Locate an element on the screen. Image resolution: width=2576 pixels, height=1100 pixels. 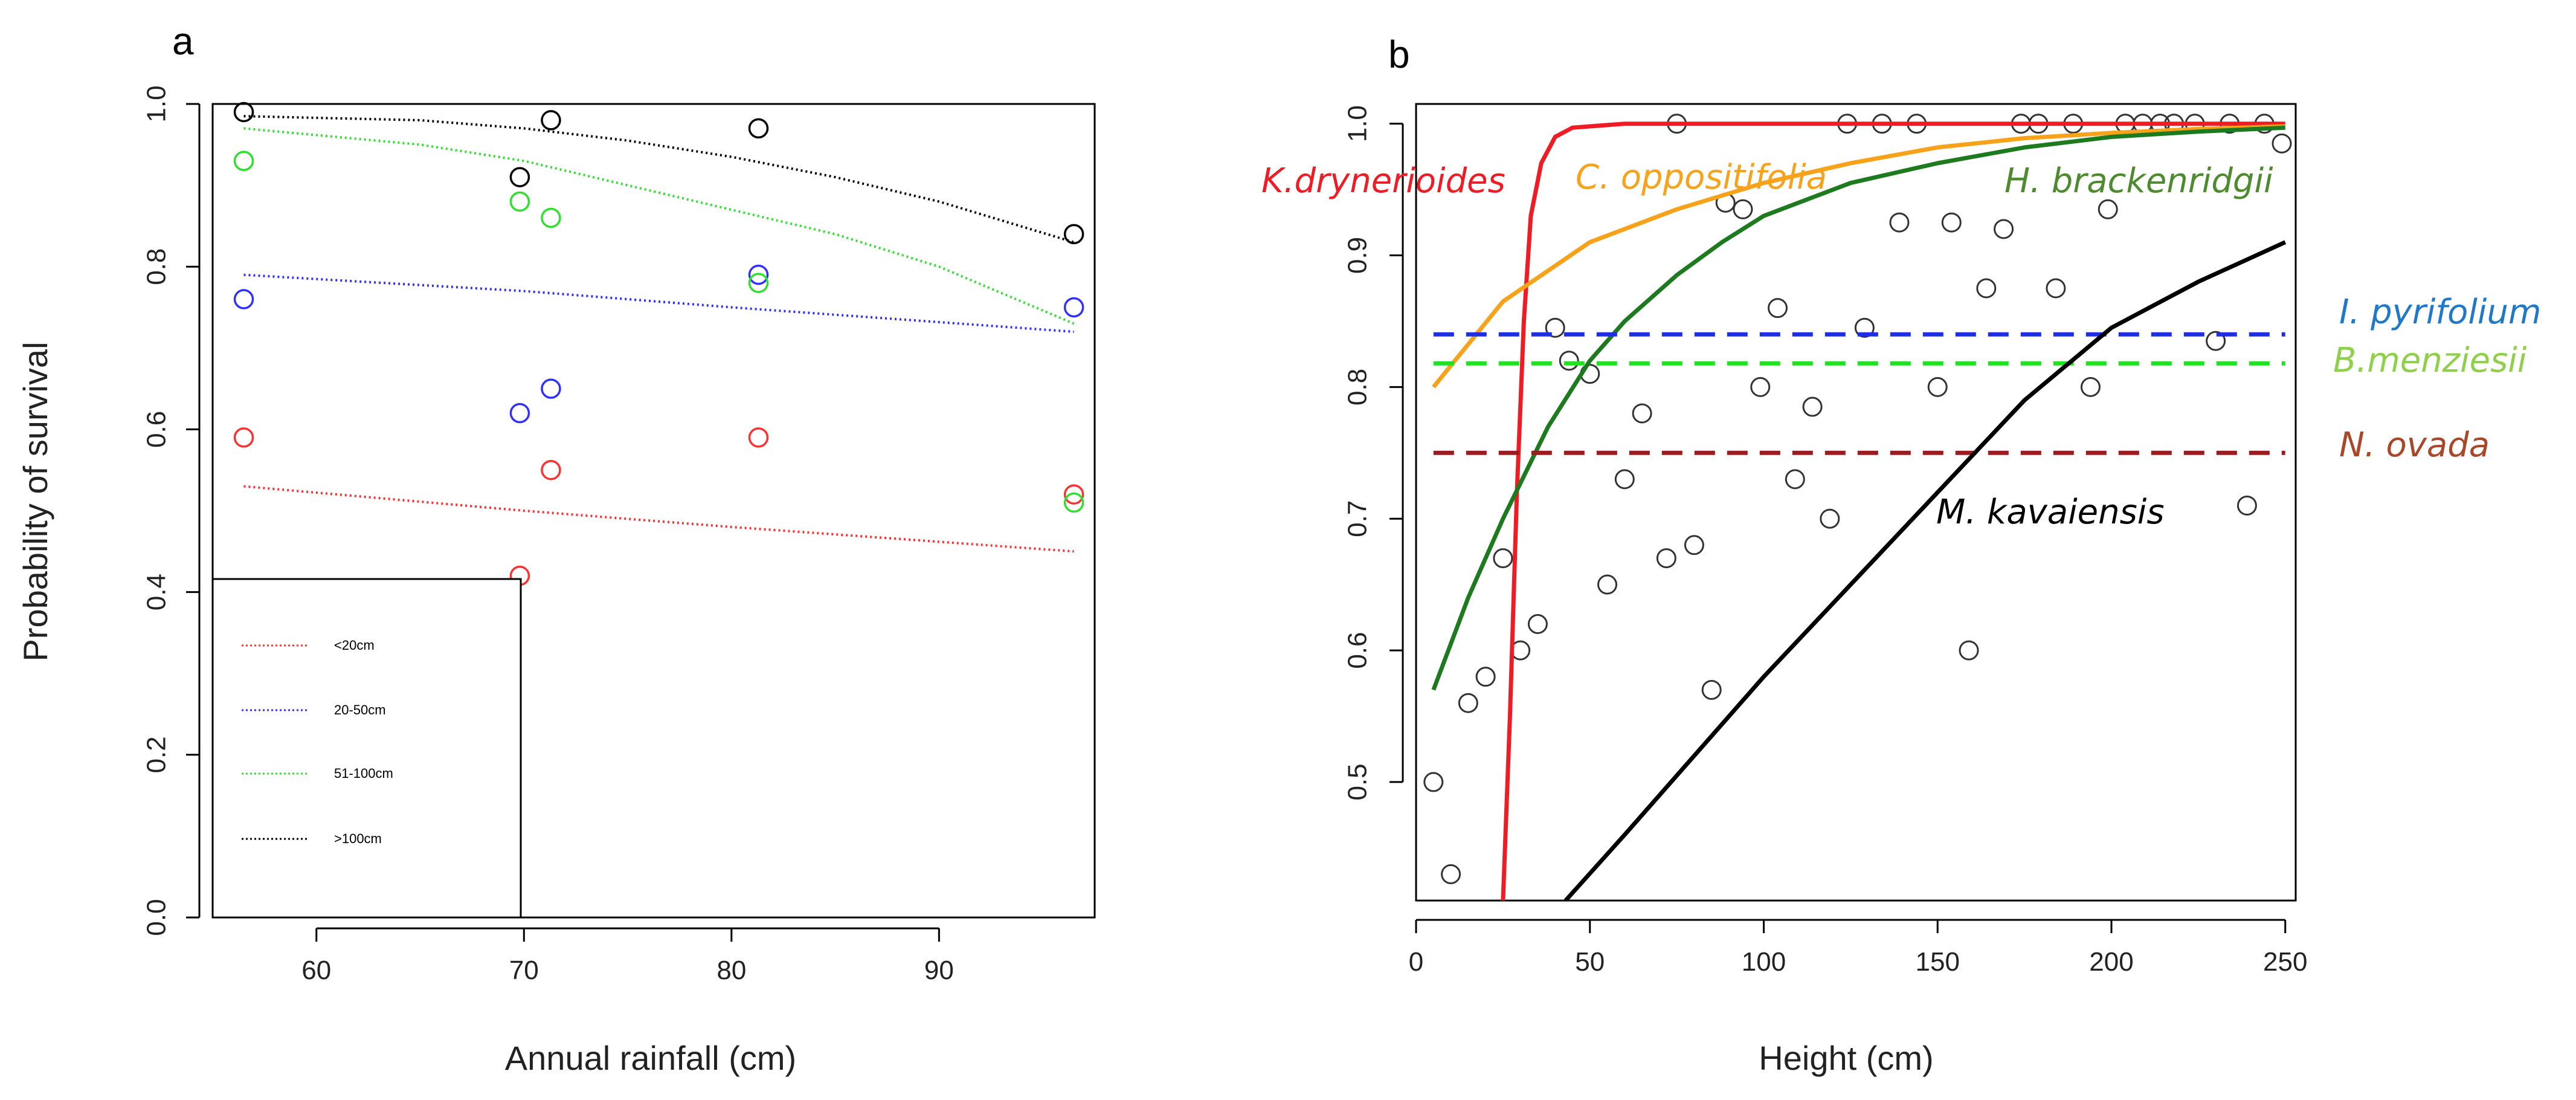
panel-a-y-tick-label: 0.0 is located at coordinates (157, 917).